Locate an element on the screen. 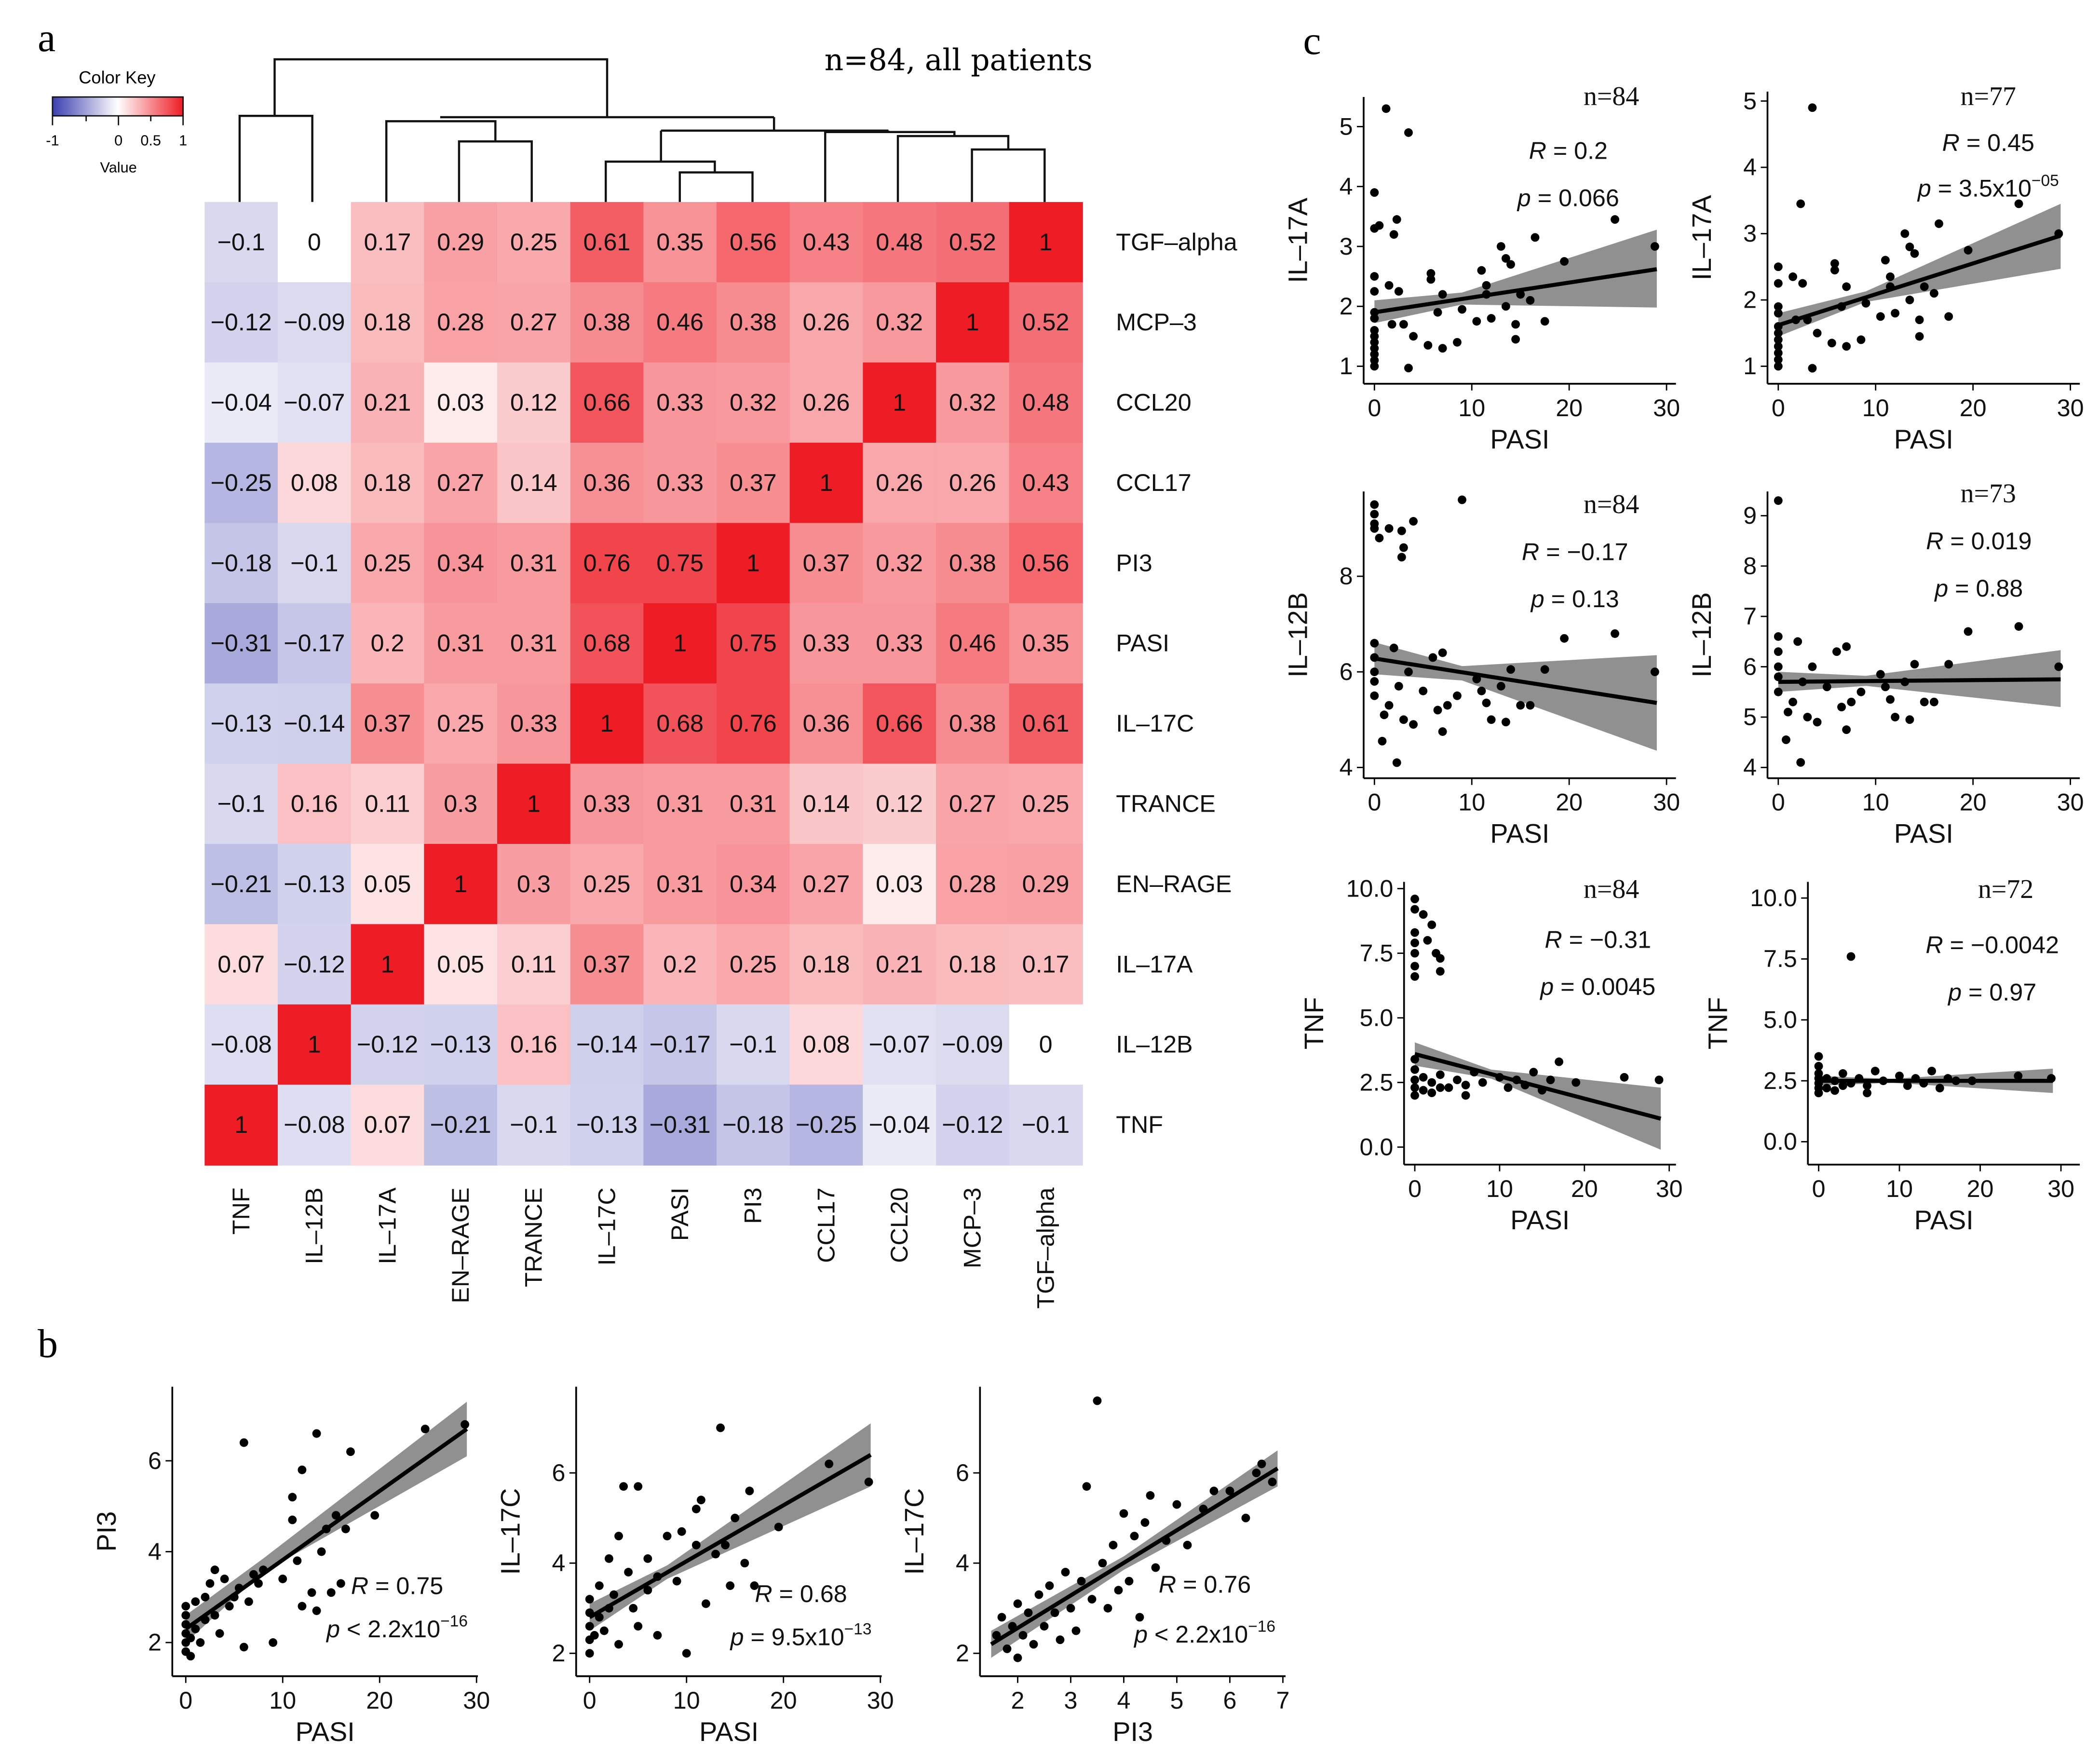 The width and height of the screenshot is (2100, 1753). heatmap-column-label: TNF is located at coordinates (242, 1211).